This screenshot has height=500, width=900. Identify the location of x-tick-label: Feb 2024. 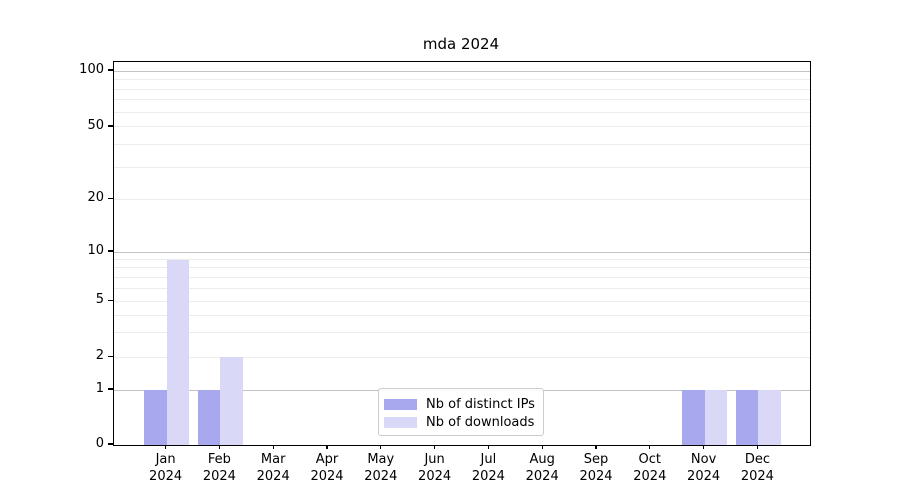
(219, 468).